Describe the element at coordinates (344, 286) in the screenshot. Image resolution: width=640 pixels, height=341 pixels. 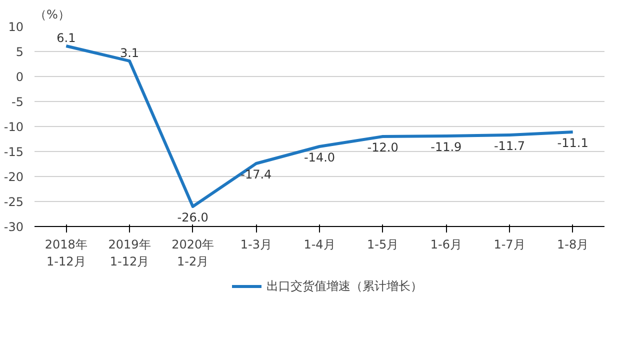
I see `legend-label: 出口交货值增速（累计增长）` at that location.